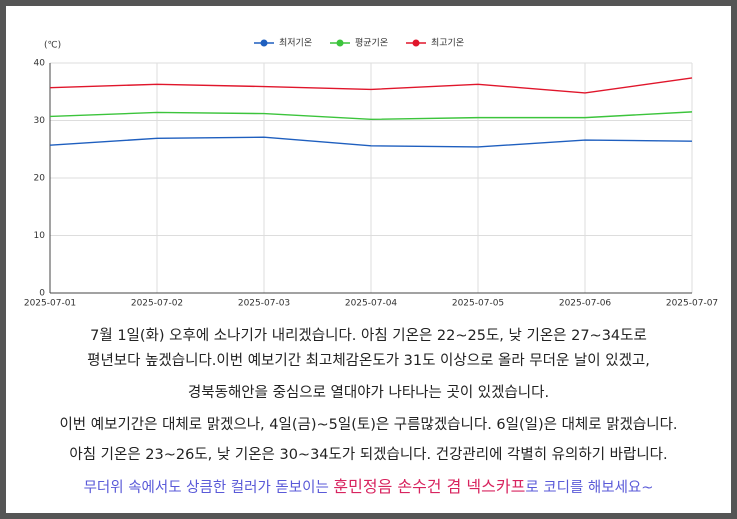 The width and height of the screenshot is (737, 519). What do you see at coordinates (52, 46) in the screenshot?
I see `unit-label: (℃)` at bounding box center [52, 46].